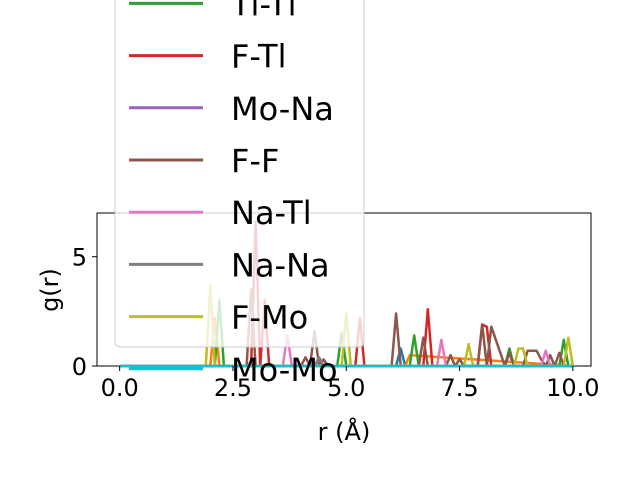 The width and height of the screenshot is (640, 480). Describe the element at coordinates (79, 367) in the screenshot. I see `y-tick-label: 0` at that location.